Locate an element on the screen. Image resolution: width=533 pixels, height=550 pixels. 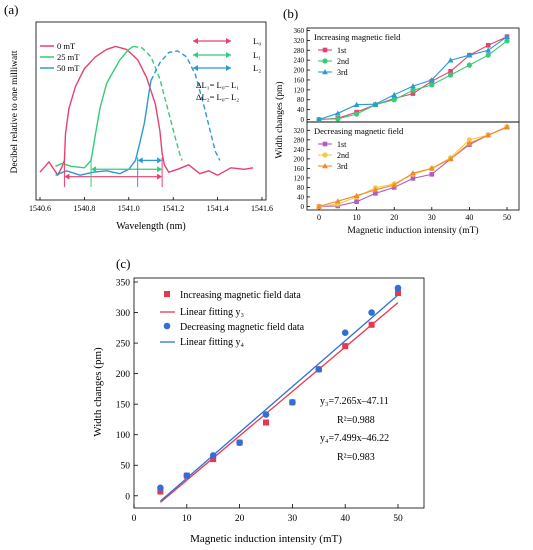
a-xtick-label: 1541.6 is located at coordinates (262, 208).